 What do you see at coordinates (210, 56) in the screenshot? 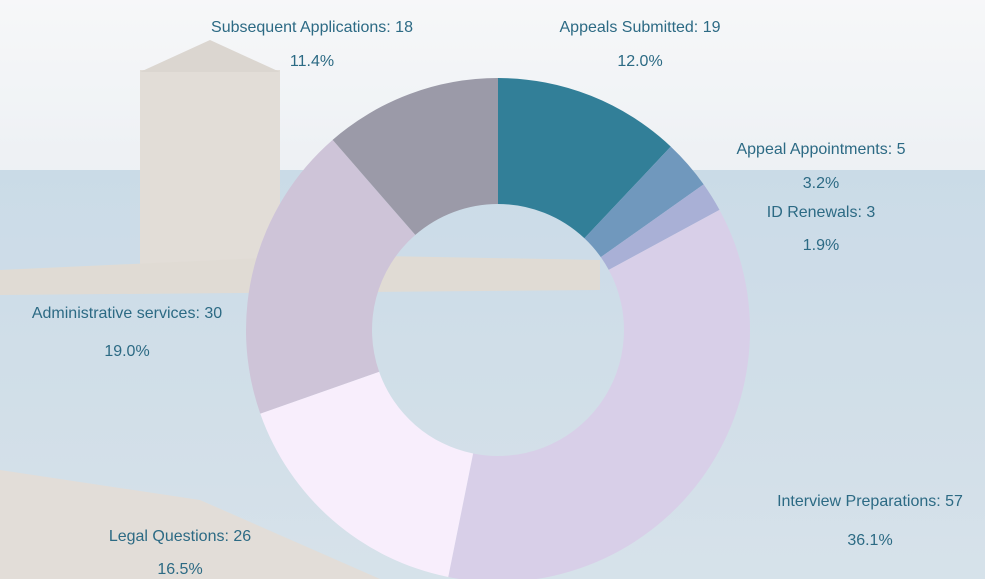
I see `windmill-roof` at bounding box center [210, 56].